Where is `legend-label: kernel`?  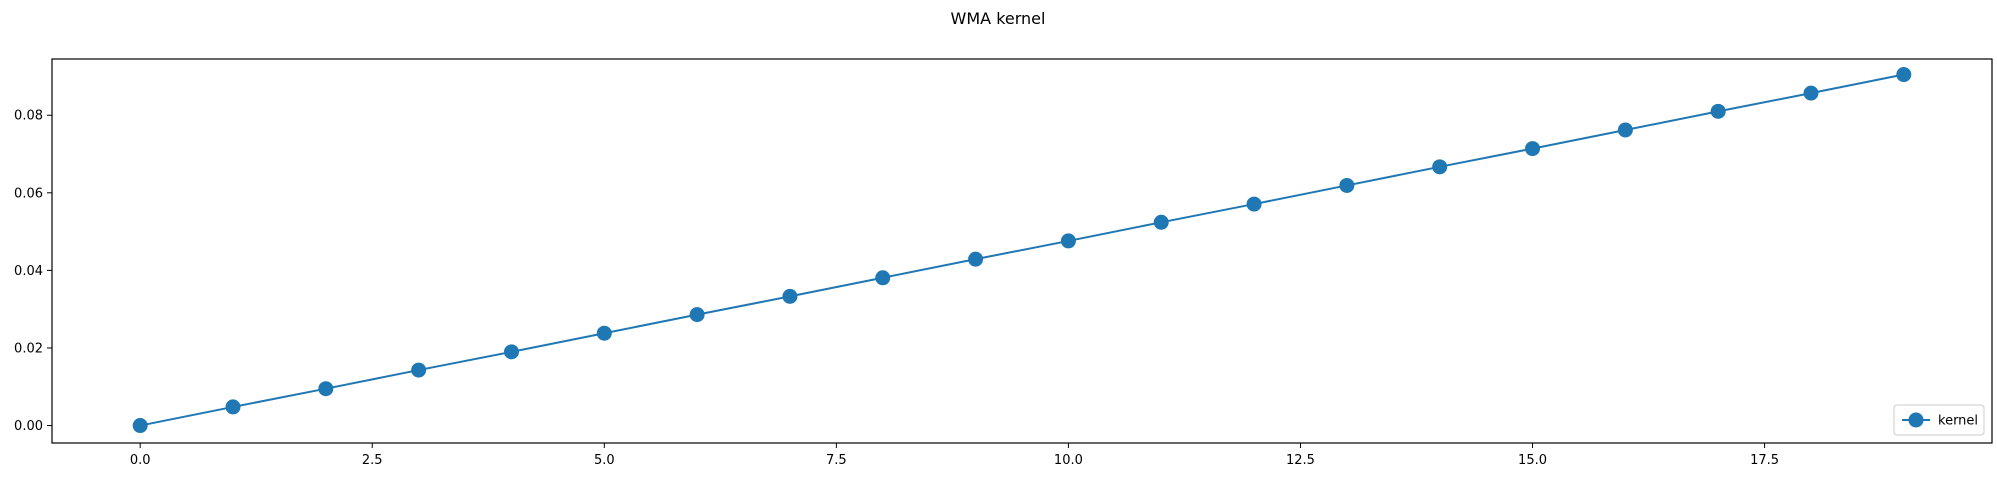
legend-label: kernel is located at coordinates (1958, 421).